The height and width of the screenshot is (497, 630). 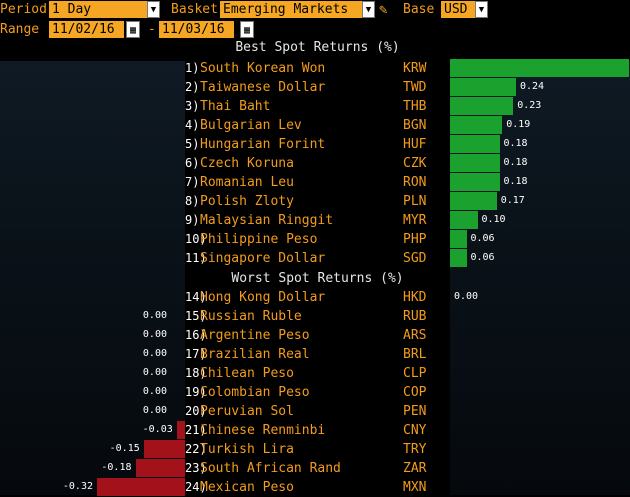 I want to click on list-item: 8) Polish Zloty PLN, so click(x=317, y=201).